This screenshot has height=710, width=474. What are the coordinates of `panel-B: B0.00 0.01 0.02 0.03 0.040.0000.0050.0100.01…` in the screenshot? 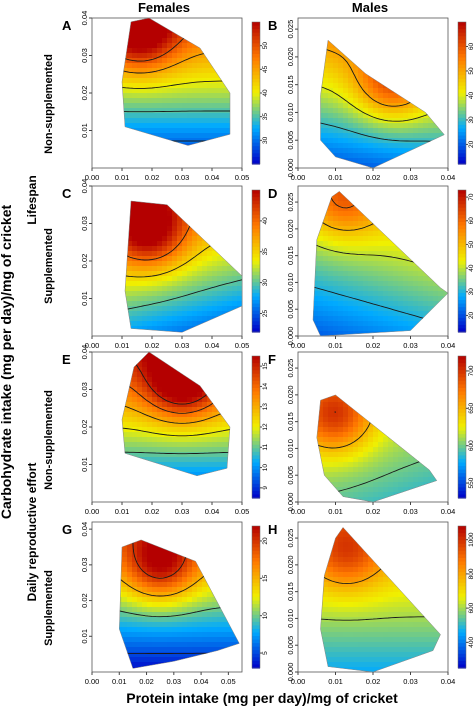 It's located at (371, 99).